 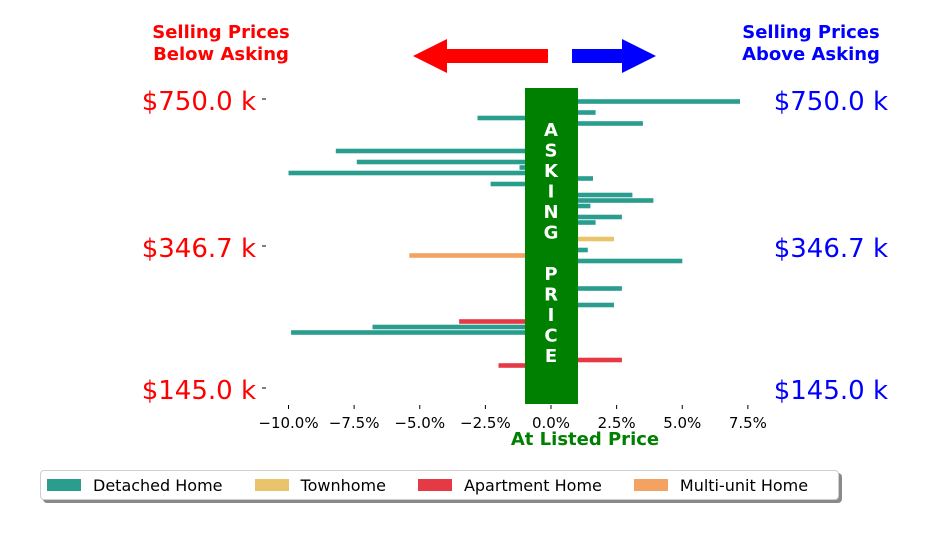 I want to click on asking-price-box-fill, so click(x=551, y=246).